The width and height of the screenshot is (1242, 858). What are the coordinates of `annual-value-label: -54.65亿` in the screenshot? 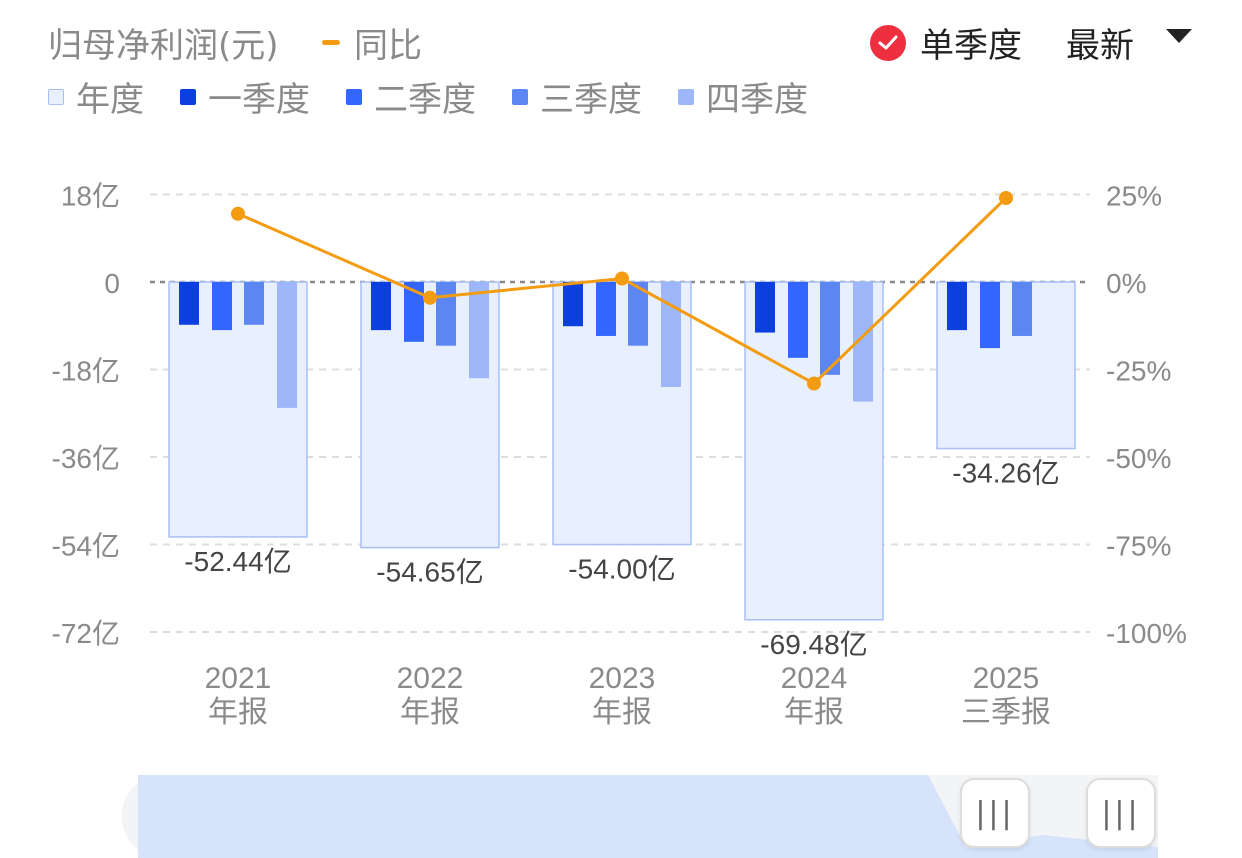 It's located at (429, 572).